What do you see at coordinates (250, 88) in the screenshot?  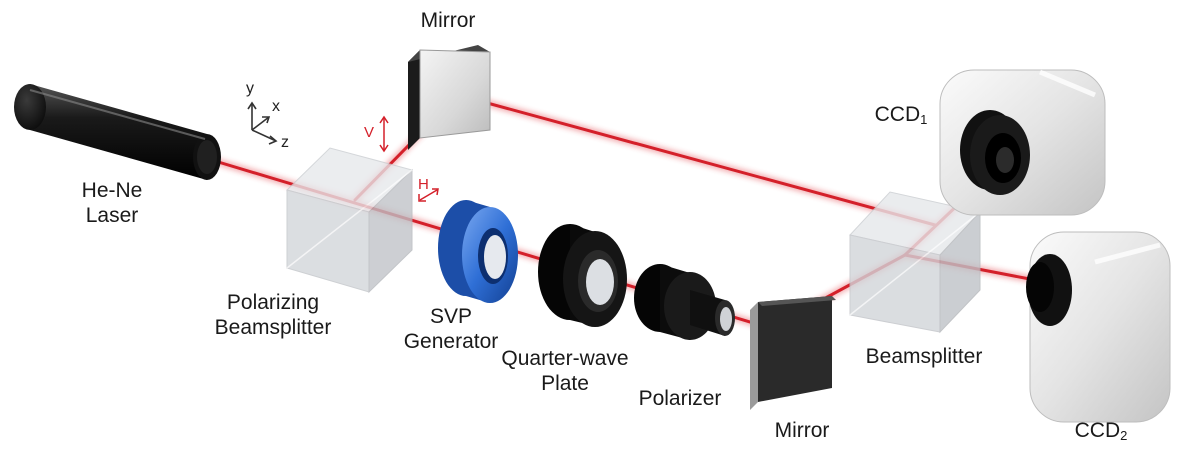 I see `axis-y-label: y` at bounding box center [250, 88].